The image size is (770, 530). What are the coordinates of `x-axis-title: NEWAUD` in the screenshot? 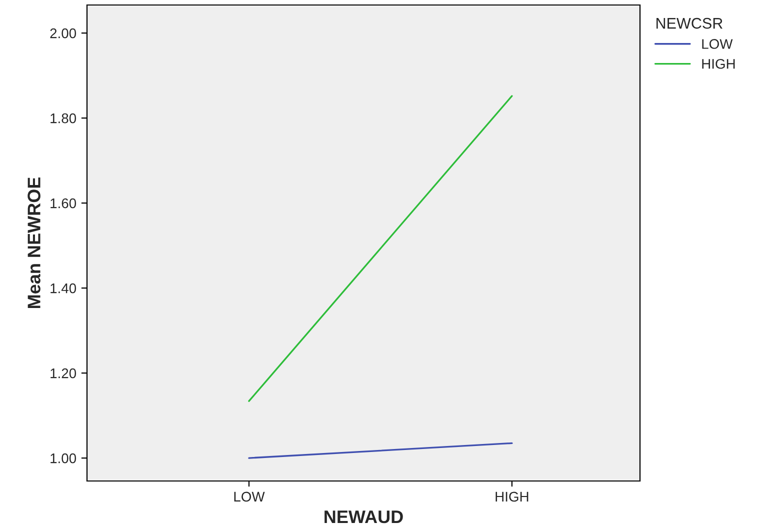 It's located at (363, 517).